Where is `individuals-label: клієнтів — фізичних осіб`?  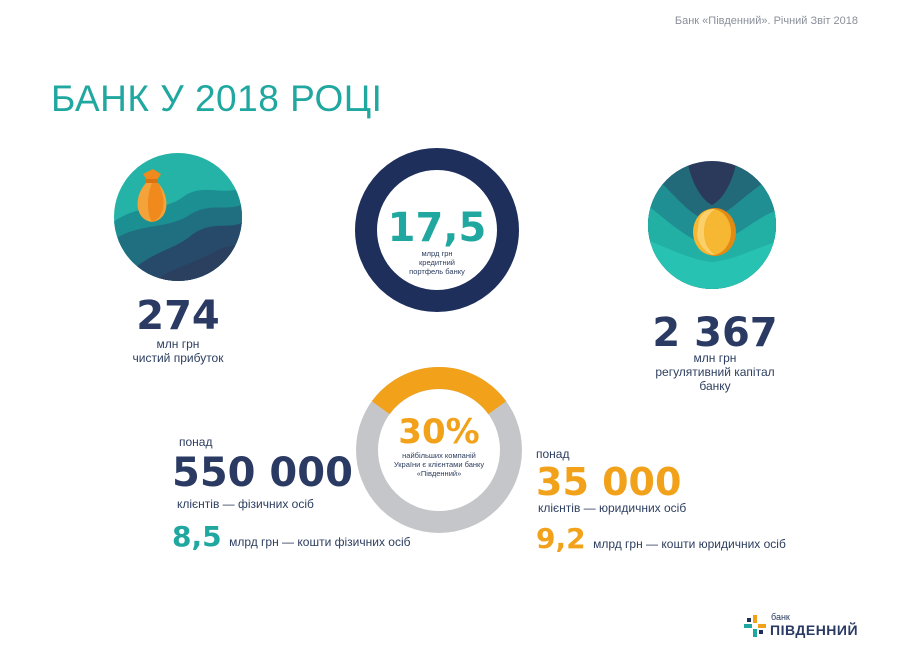 individuals-label: клієнтів — фізичних осіб is located at coordinates (245, 504).